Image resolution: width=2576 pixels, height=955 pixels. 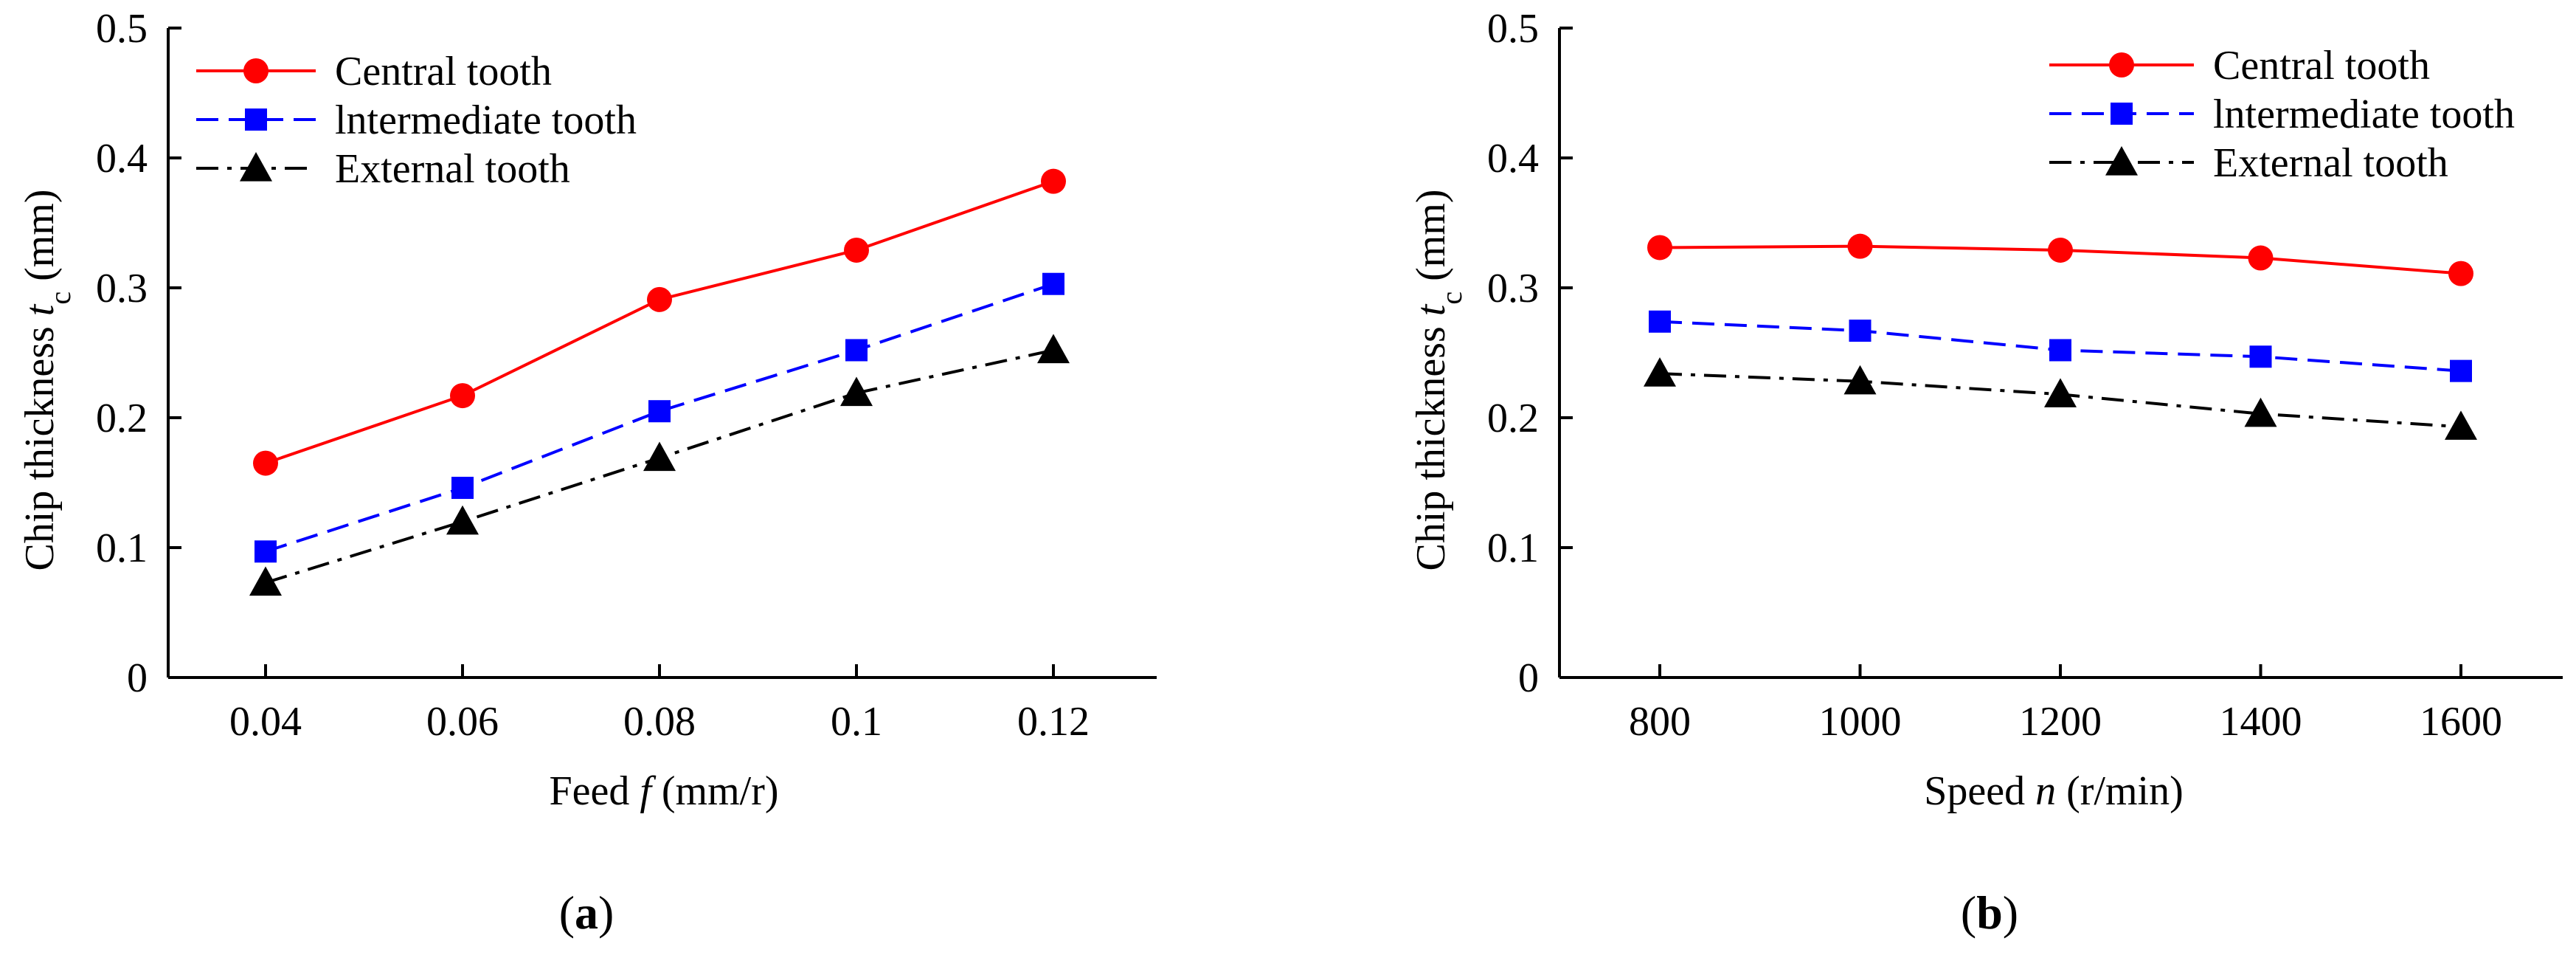 What do you see at coordinates (463, 722) in the screenshot?
I see `x-tick-label: 0.06` at bounding box center [463, 722].